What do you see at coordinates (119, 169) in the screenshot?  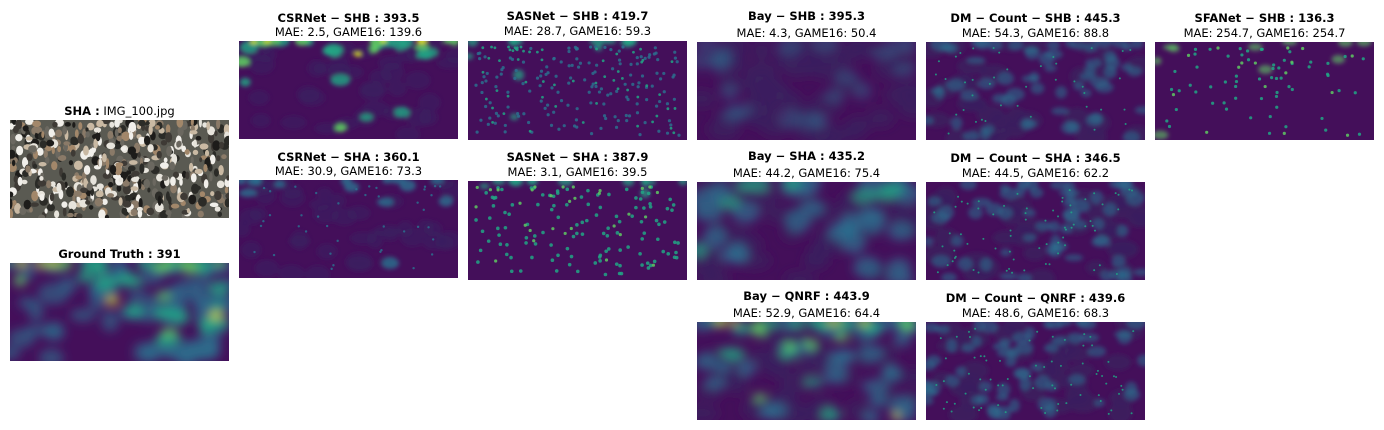 I see `input-crowd-image` at bounding box center [119, 169].